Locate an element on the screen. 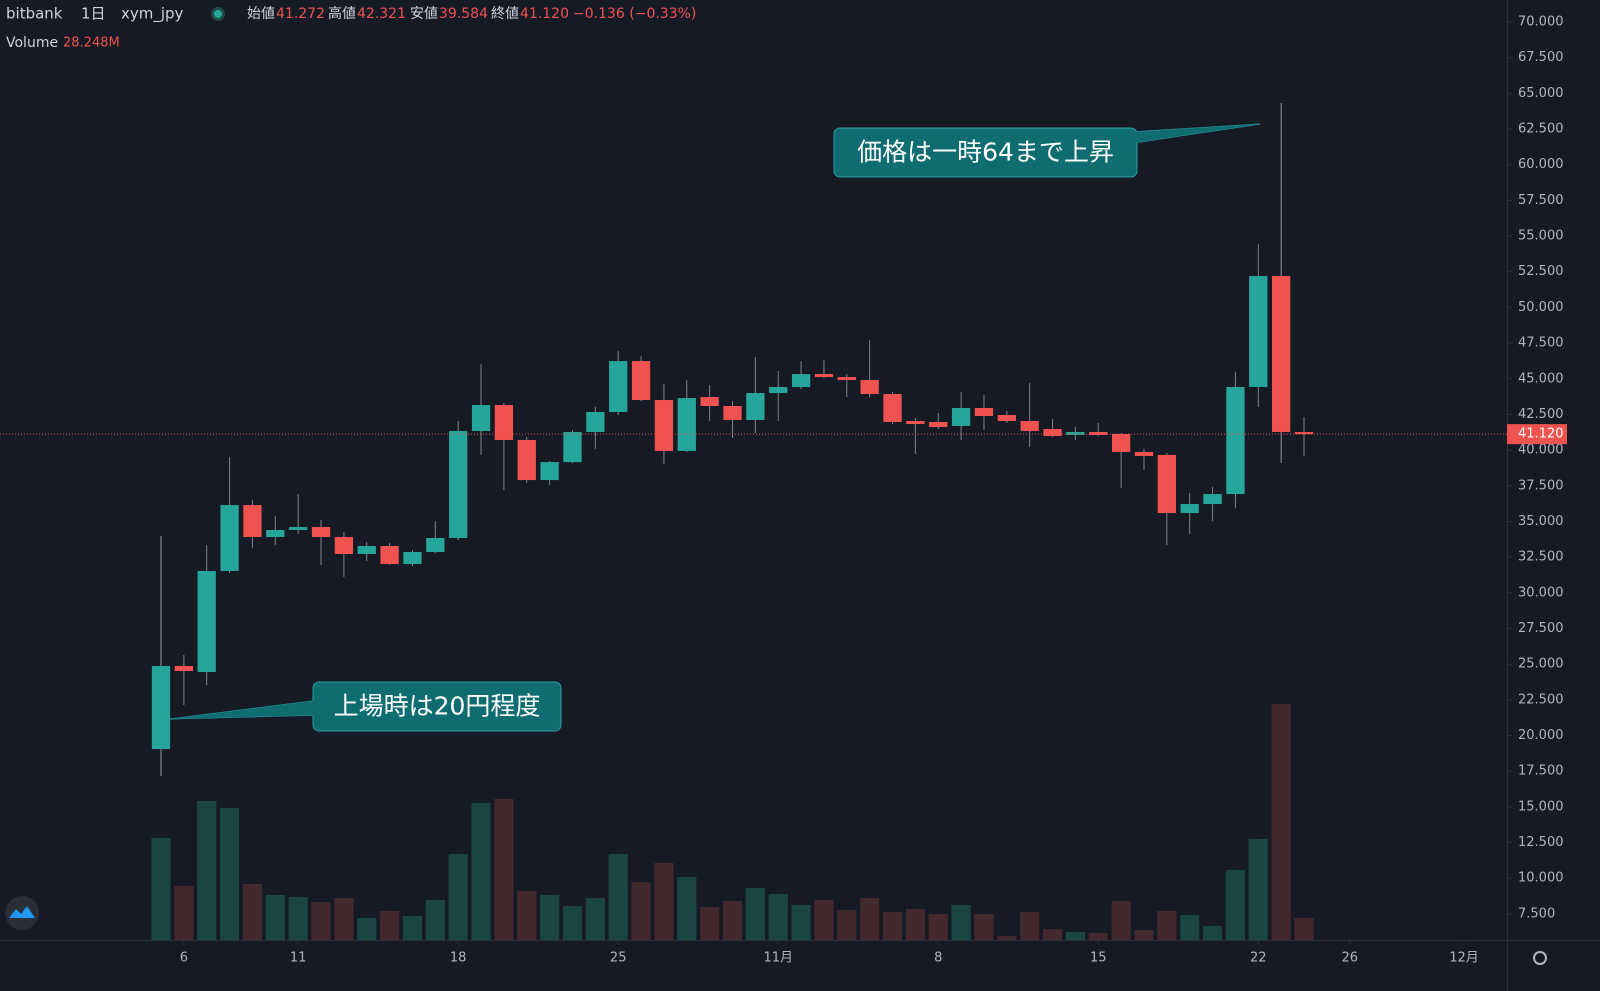  exchange: bitbank is located at coordinates (34, 14).